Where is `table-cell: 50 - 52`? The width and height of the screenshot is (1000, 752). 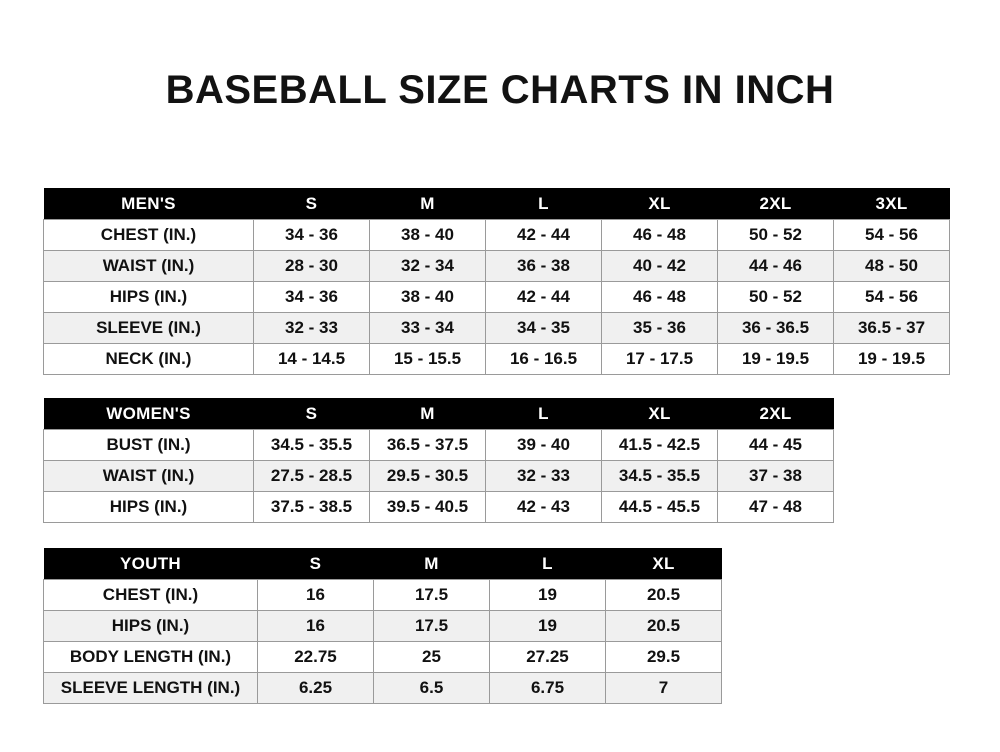 table-cell: 50 - 52 is located at coordinates (775, 235).